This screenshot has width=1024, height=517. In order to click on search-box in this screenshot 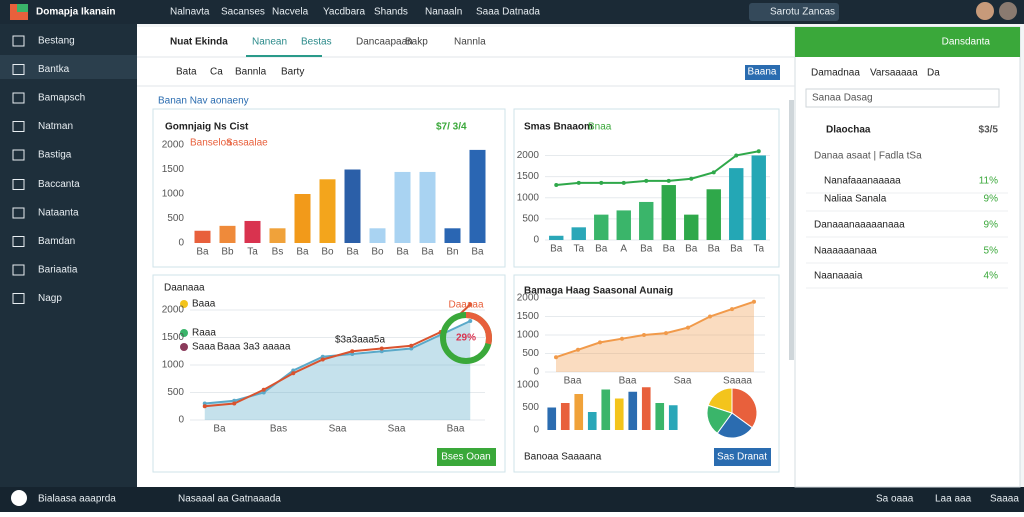, I will do `click(794, 12)`.